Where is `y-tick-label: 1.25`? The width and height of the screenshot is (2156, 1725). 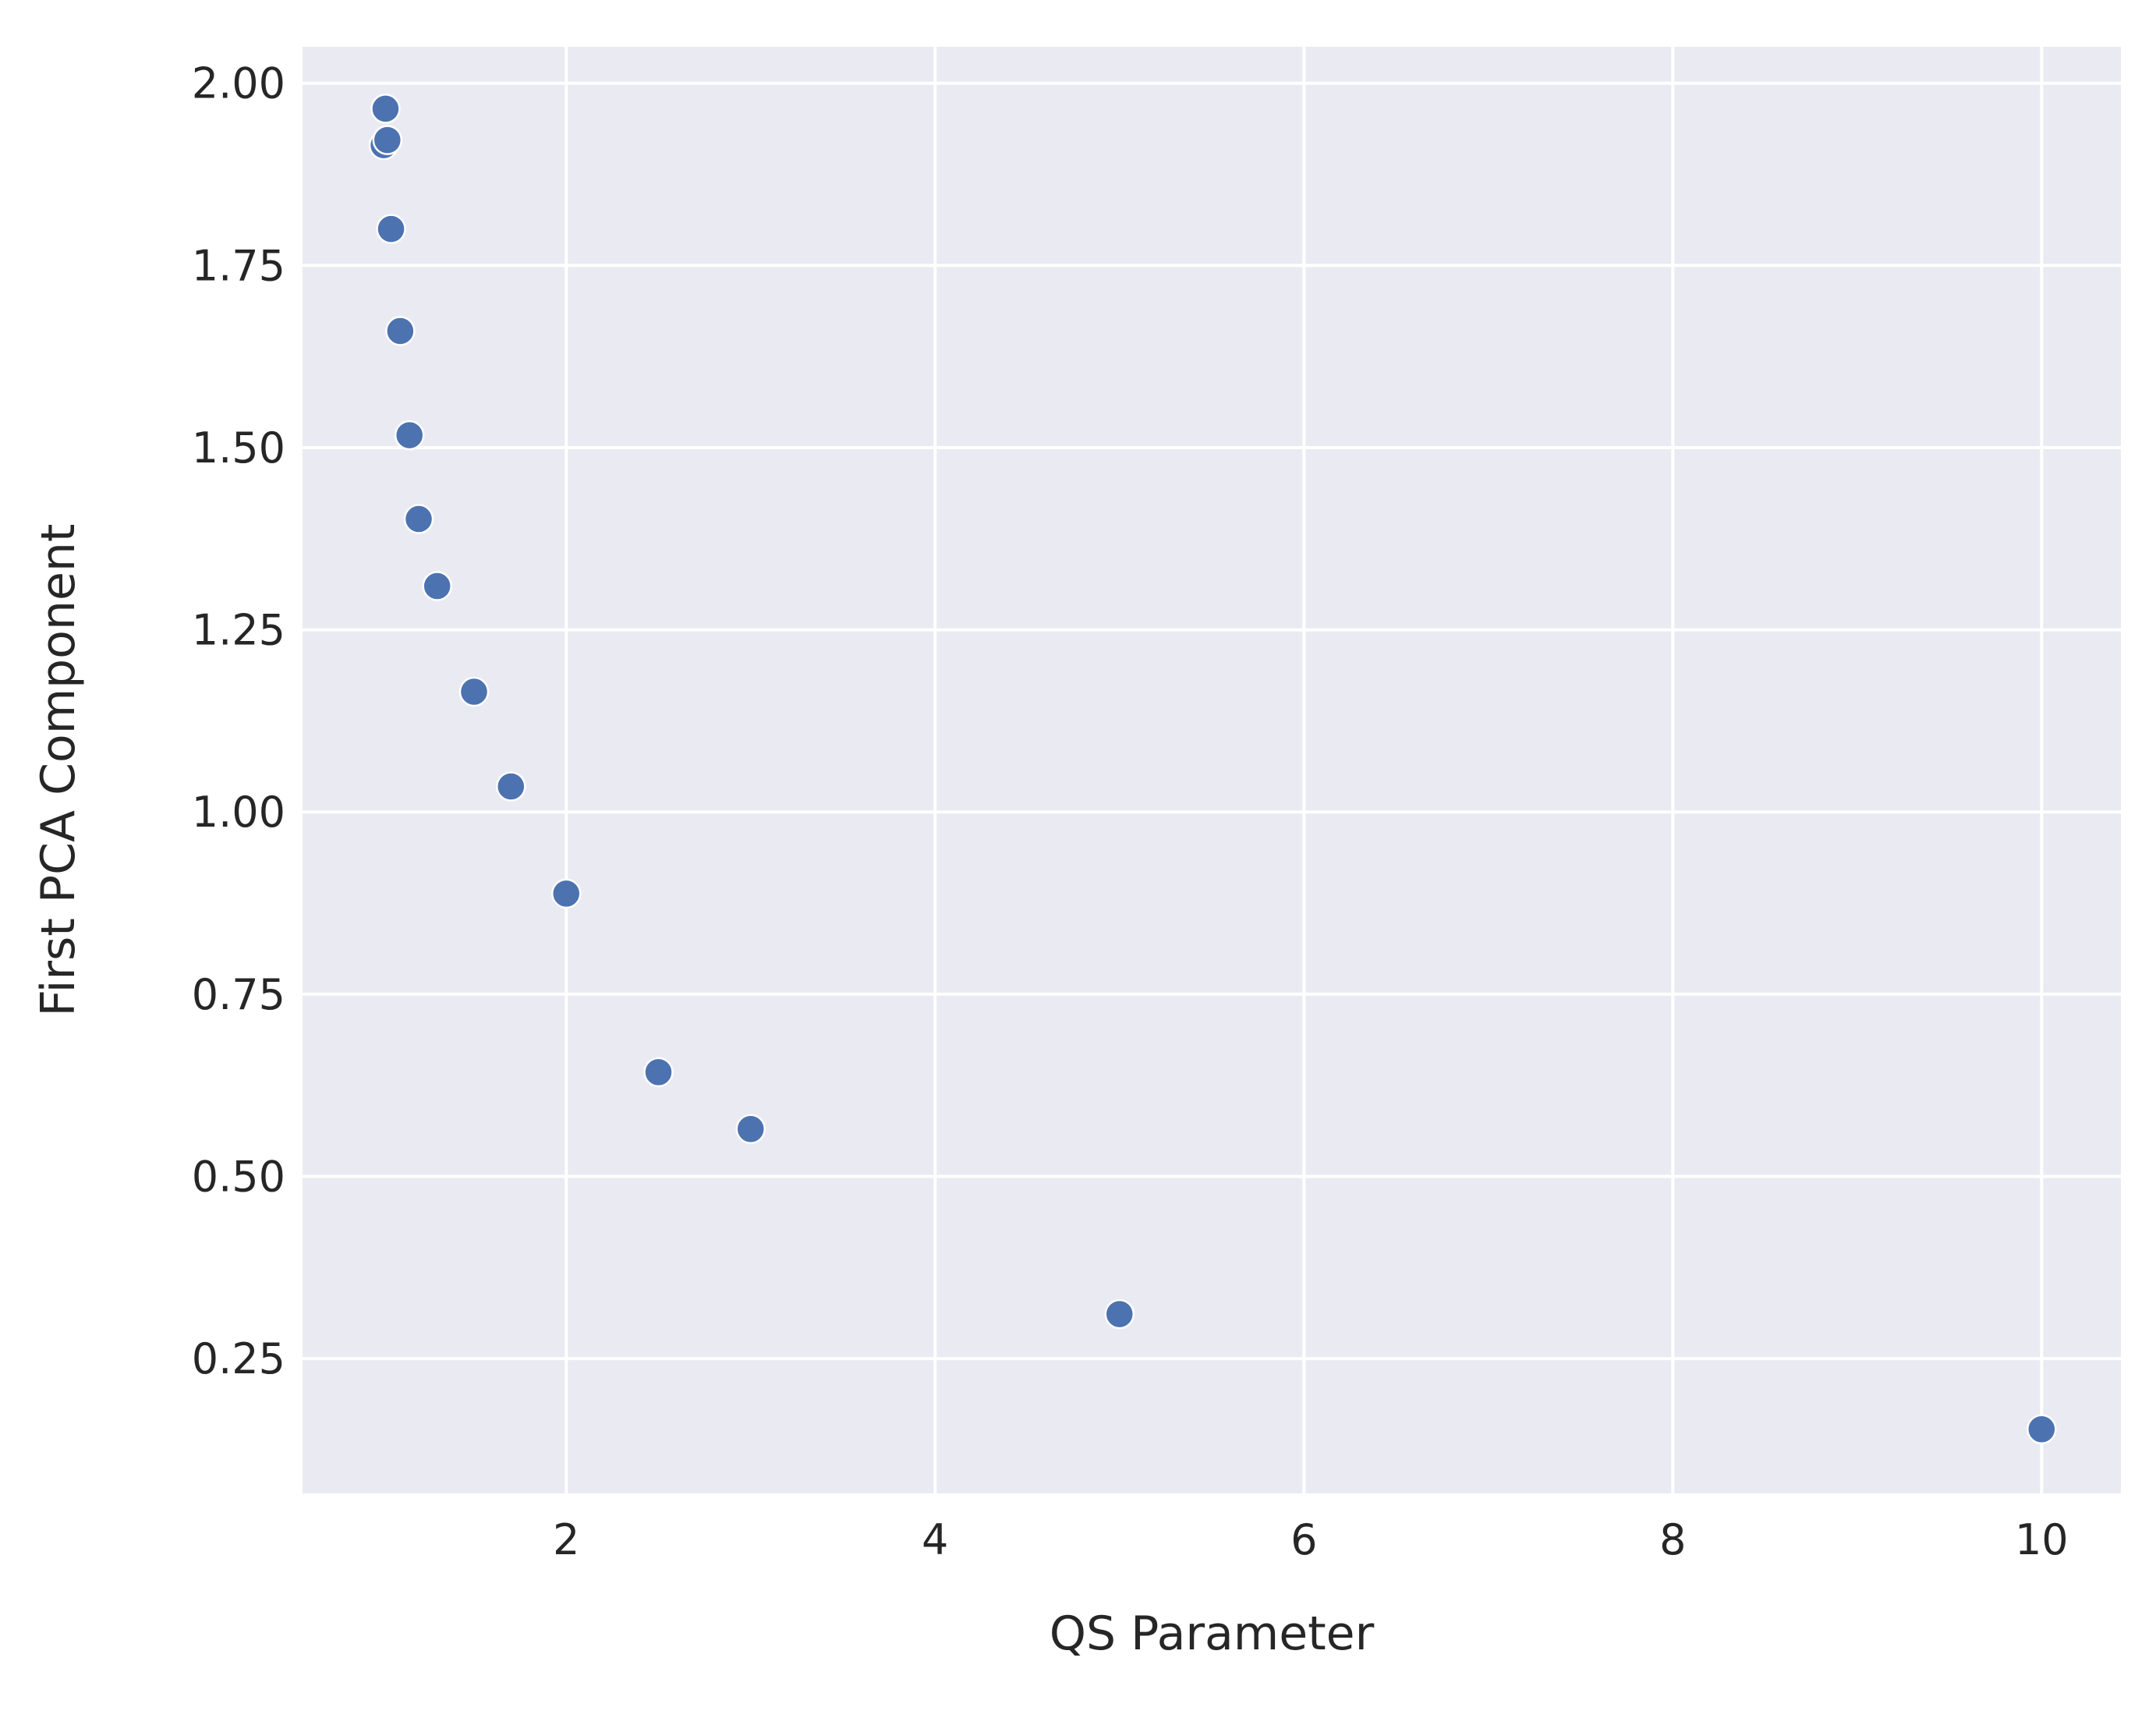
y-tick-label: 1.25 is located at coordinates (239, 630).